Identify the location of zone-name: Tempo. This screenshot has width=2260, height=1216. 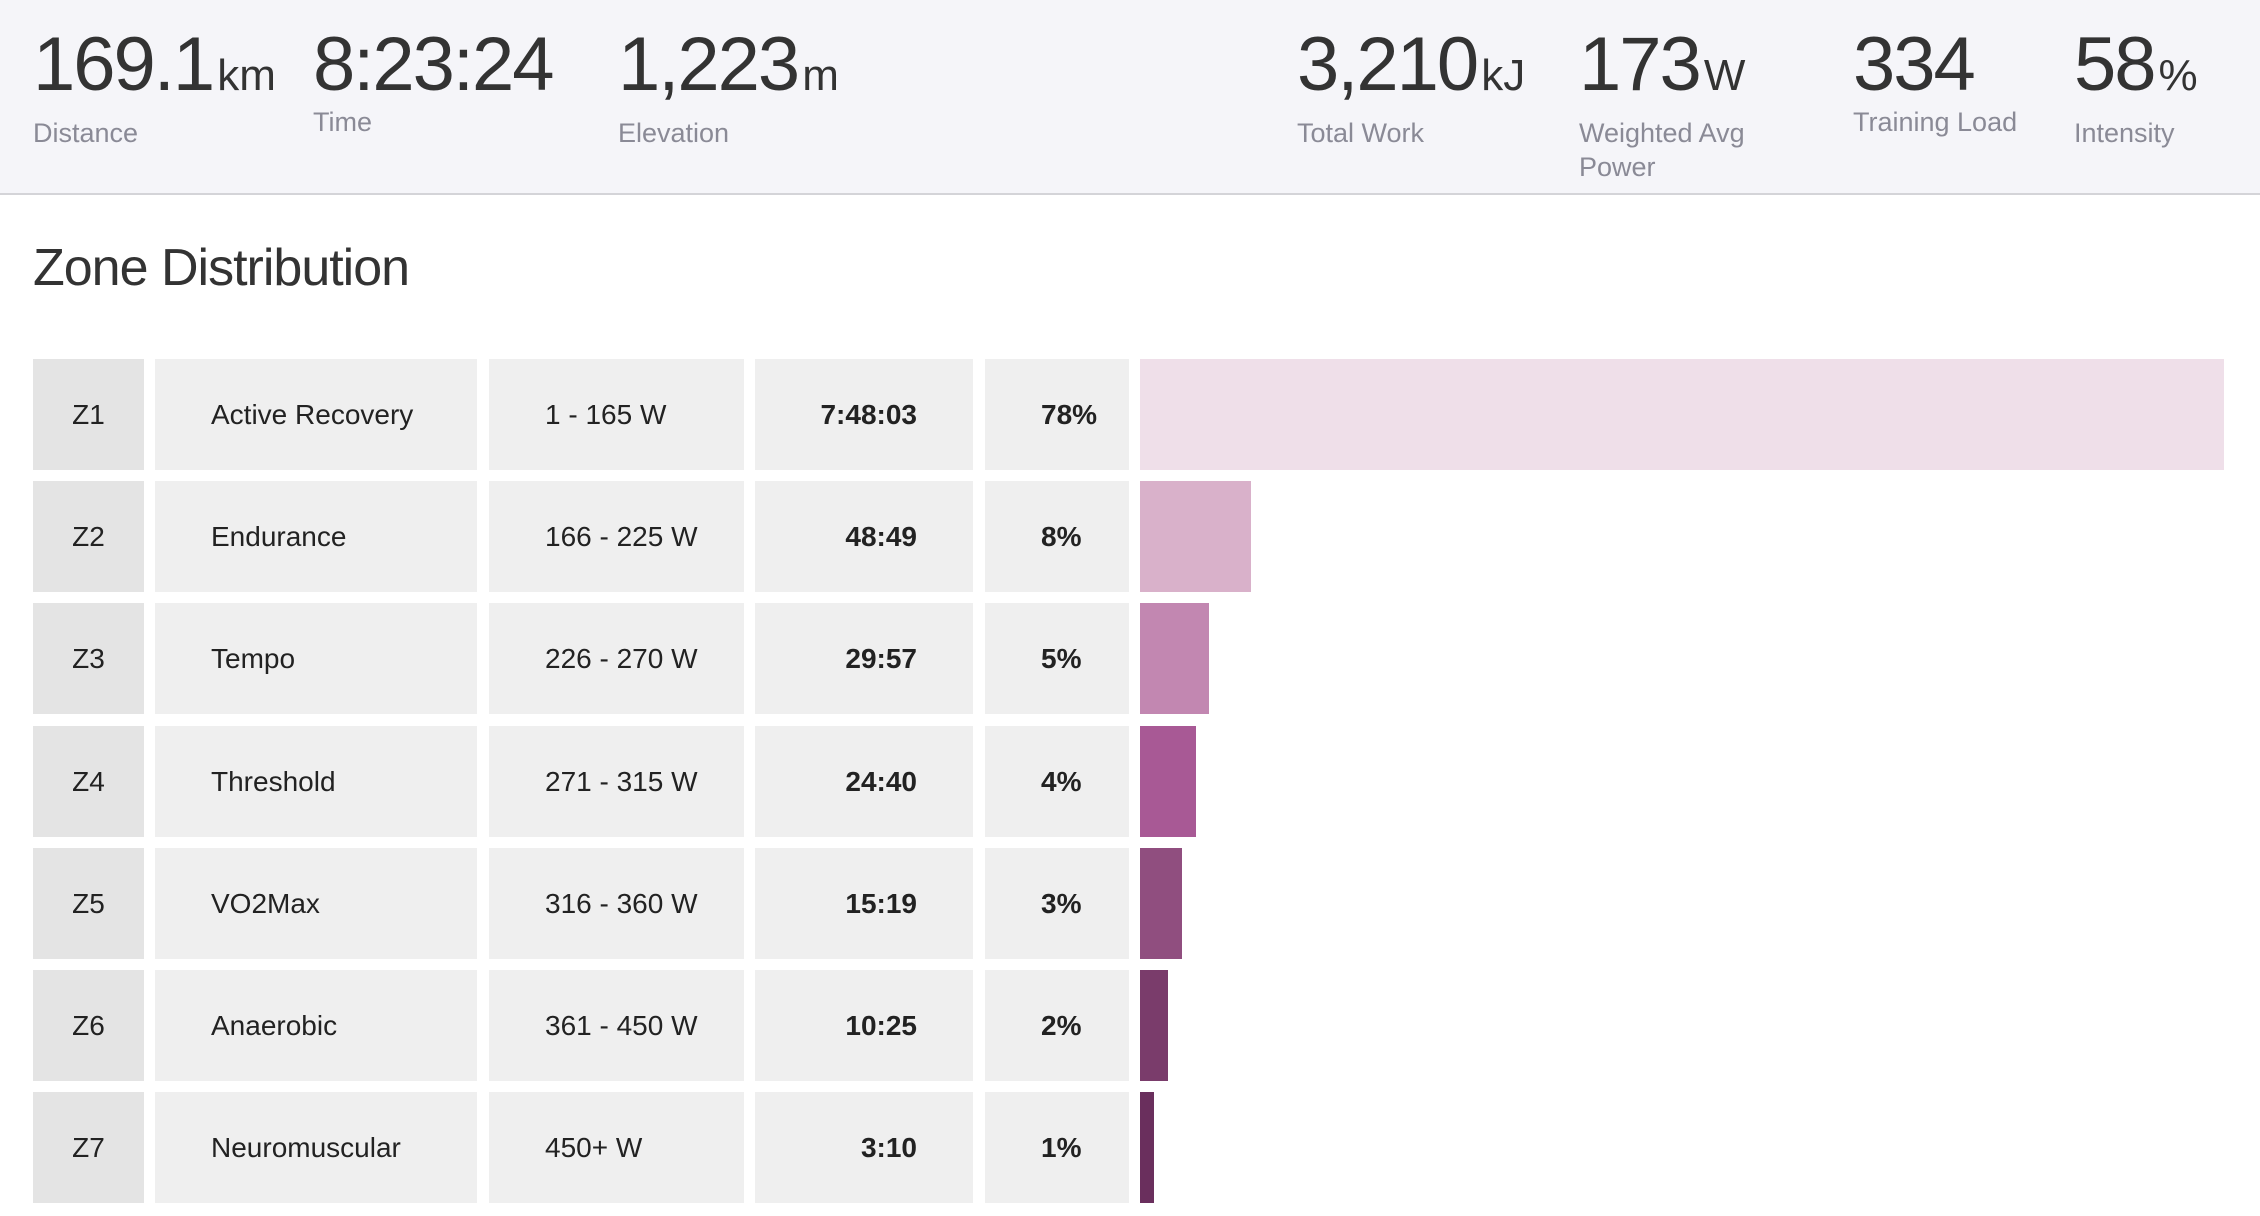
(316, 658).